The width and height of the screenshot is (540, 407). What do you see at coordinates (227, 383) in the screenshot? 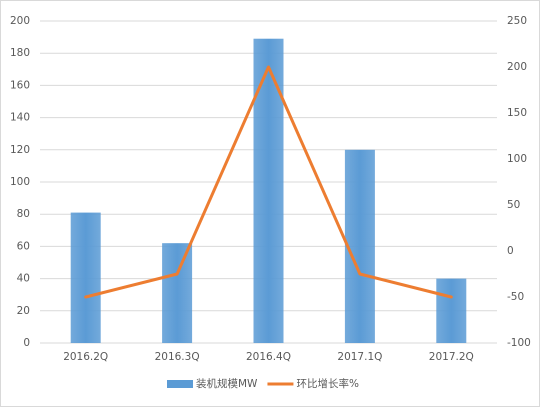
I see `legend-label: 装机规模MW` at bounding box center [227, 383].